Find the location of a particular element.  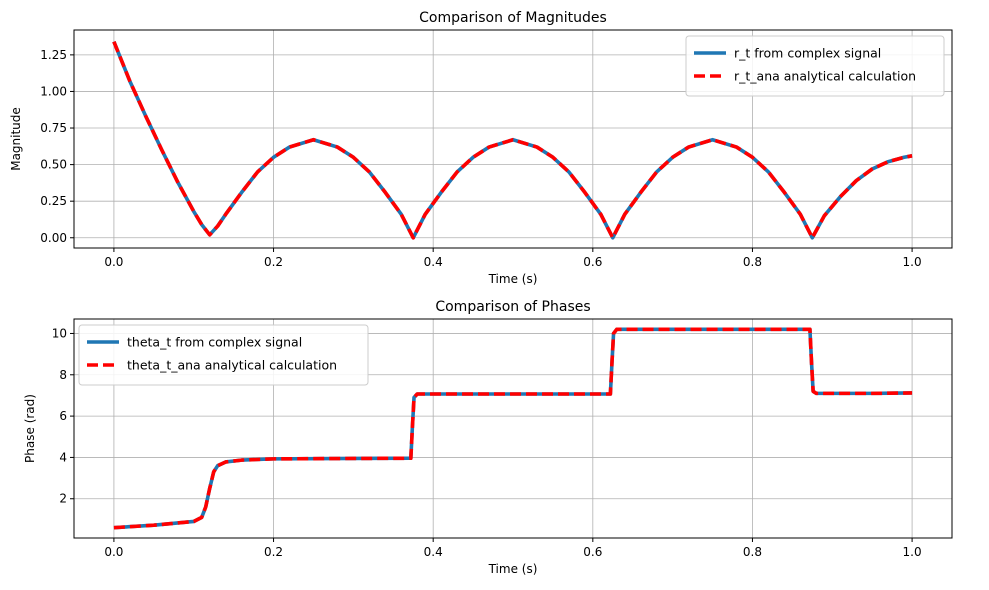

y-tick-label: 8 is located at coordinates (63, 375).